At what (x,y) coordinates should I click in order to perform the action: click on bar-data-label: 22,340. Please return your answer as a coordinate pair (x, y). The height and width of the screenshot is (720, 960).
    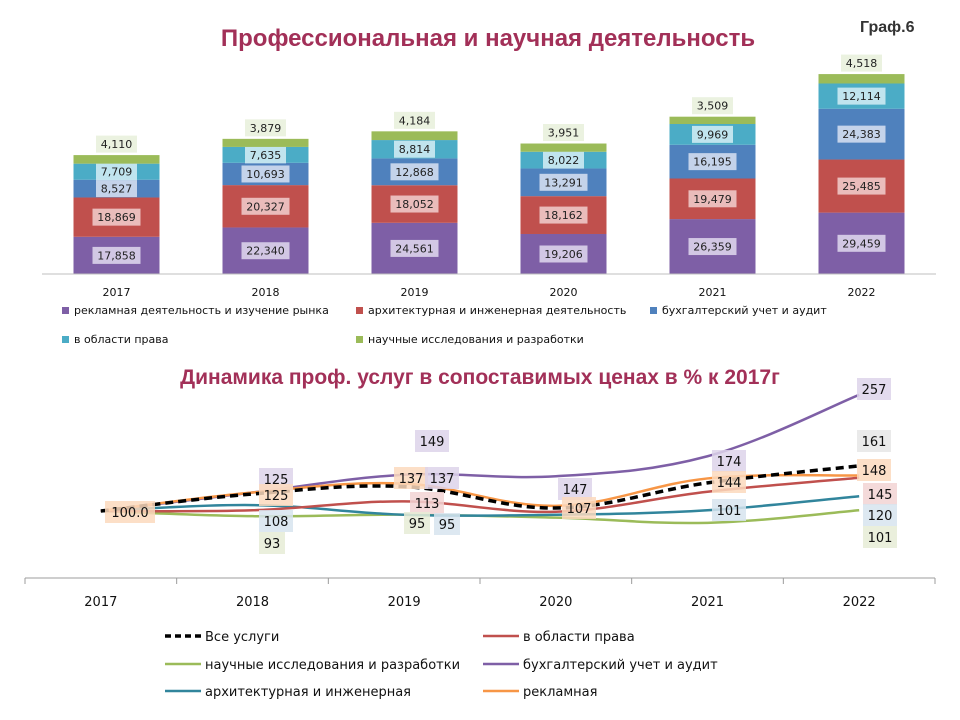
    Looking at the image, I should click on (265, 251).